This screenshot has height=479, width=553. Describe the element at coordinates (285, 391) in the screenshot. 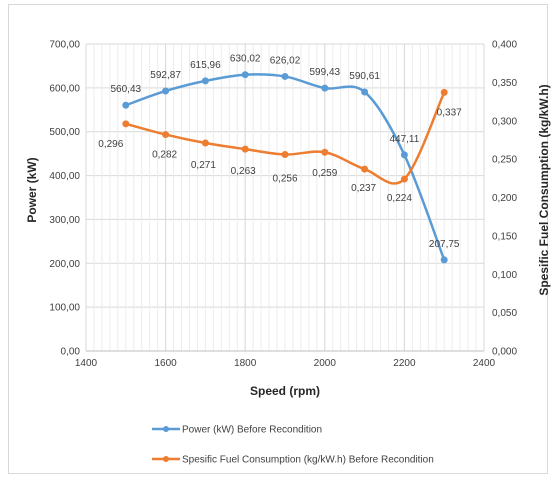

I see `x-axis-title: Speed (rpm)` at that location.